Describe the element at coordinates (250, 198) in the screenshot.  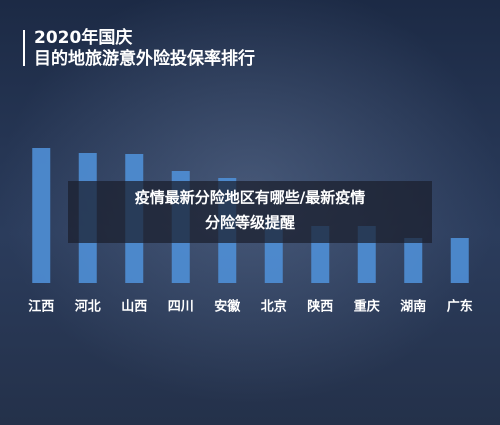
I see `overlay-text: 疫情最新分险地区有哪些/最新疫情` at that location.